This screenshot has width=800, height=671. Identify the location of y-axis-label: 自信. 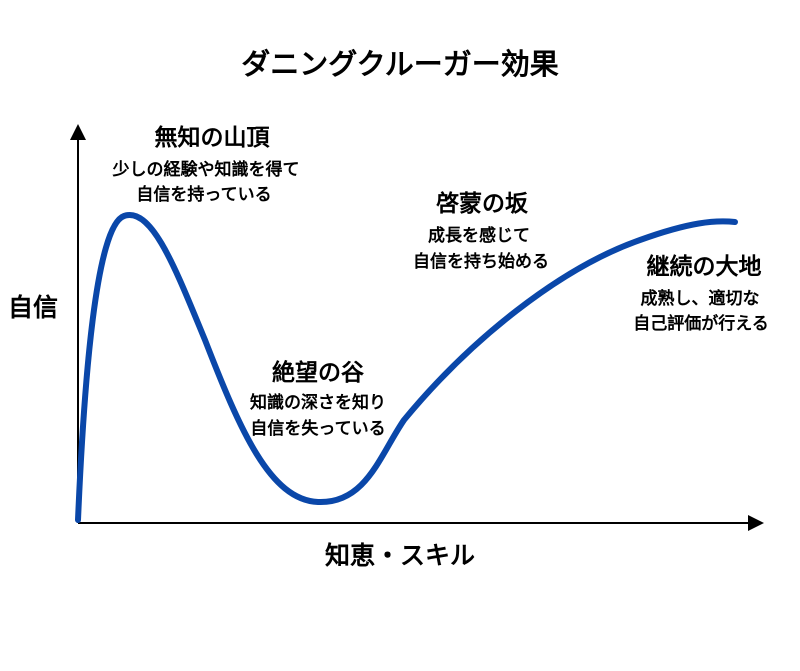
(33, 307).